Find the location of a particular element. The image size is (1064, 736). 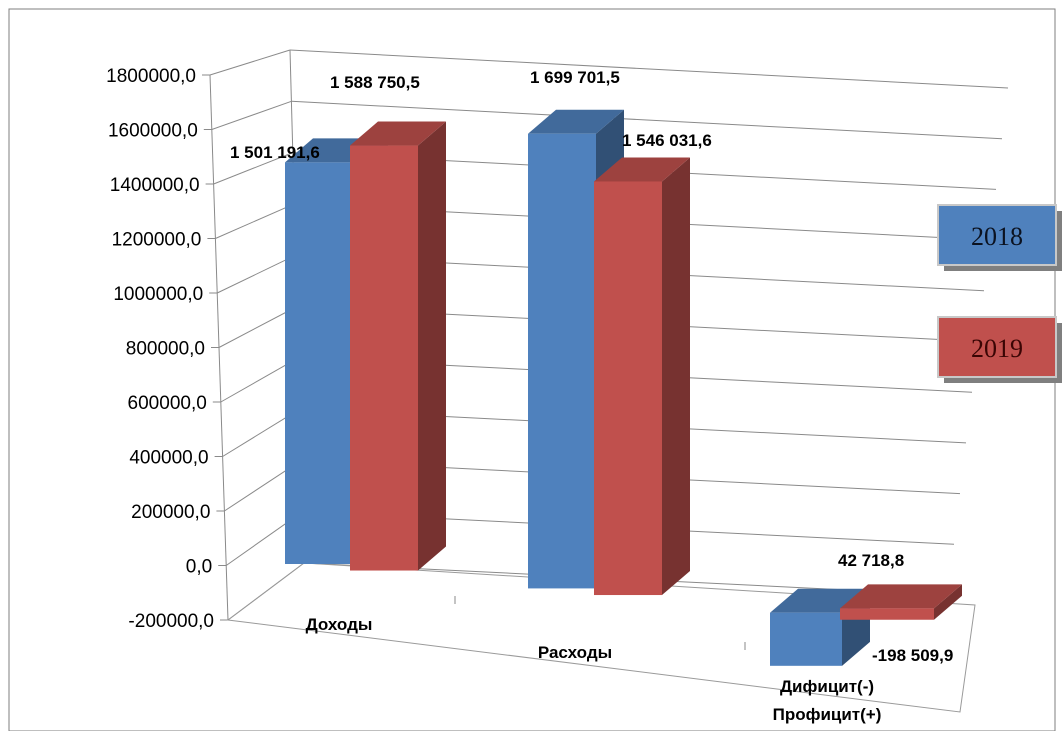

legend-label: 2018 is located at coordinates (997, 236).